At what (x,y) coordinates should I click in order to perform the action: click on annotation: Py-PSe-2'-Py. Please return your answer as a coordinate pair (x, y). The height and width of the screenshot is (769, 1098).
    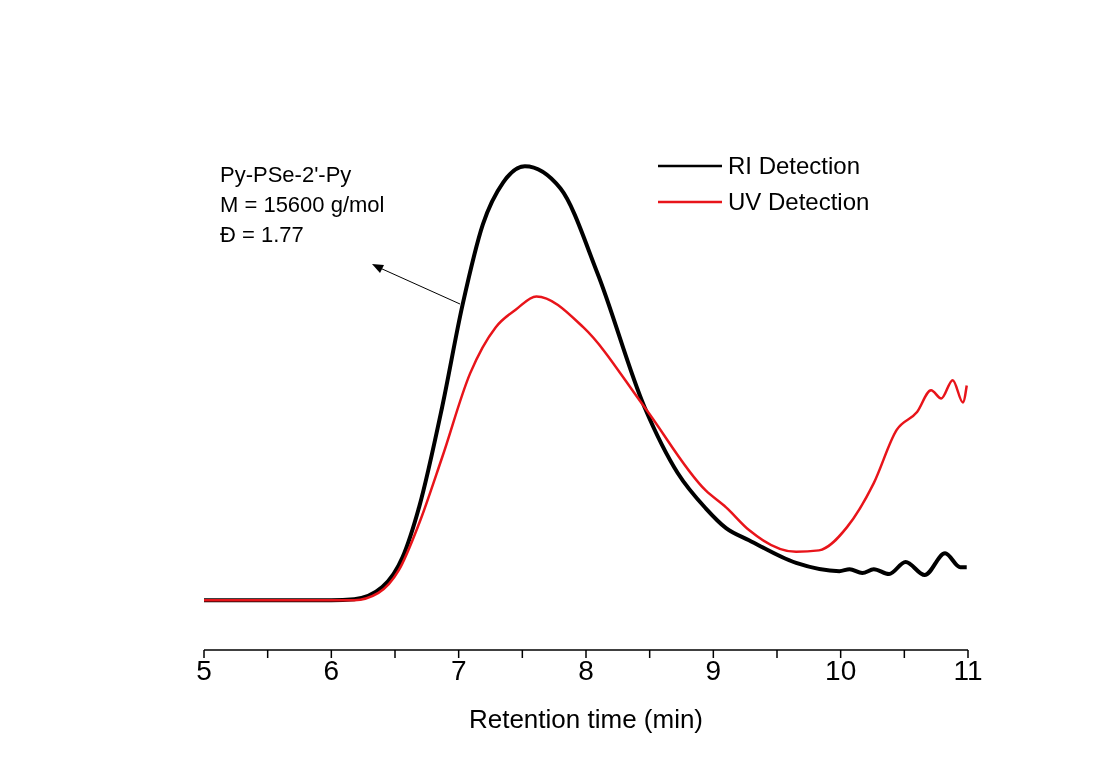
    Looking at the image, I should click on (286, 175).